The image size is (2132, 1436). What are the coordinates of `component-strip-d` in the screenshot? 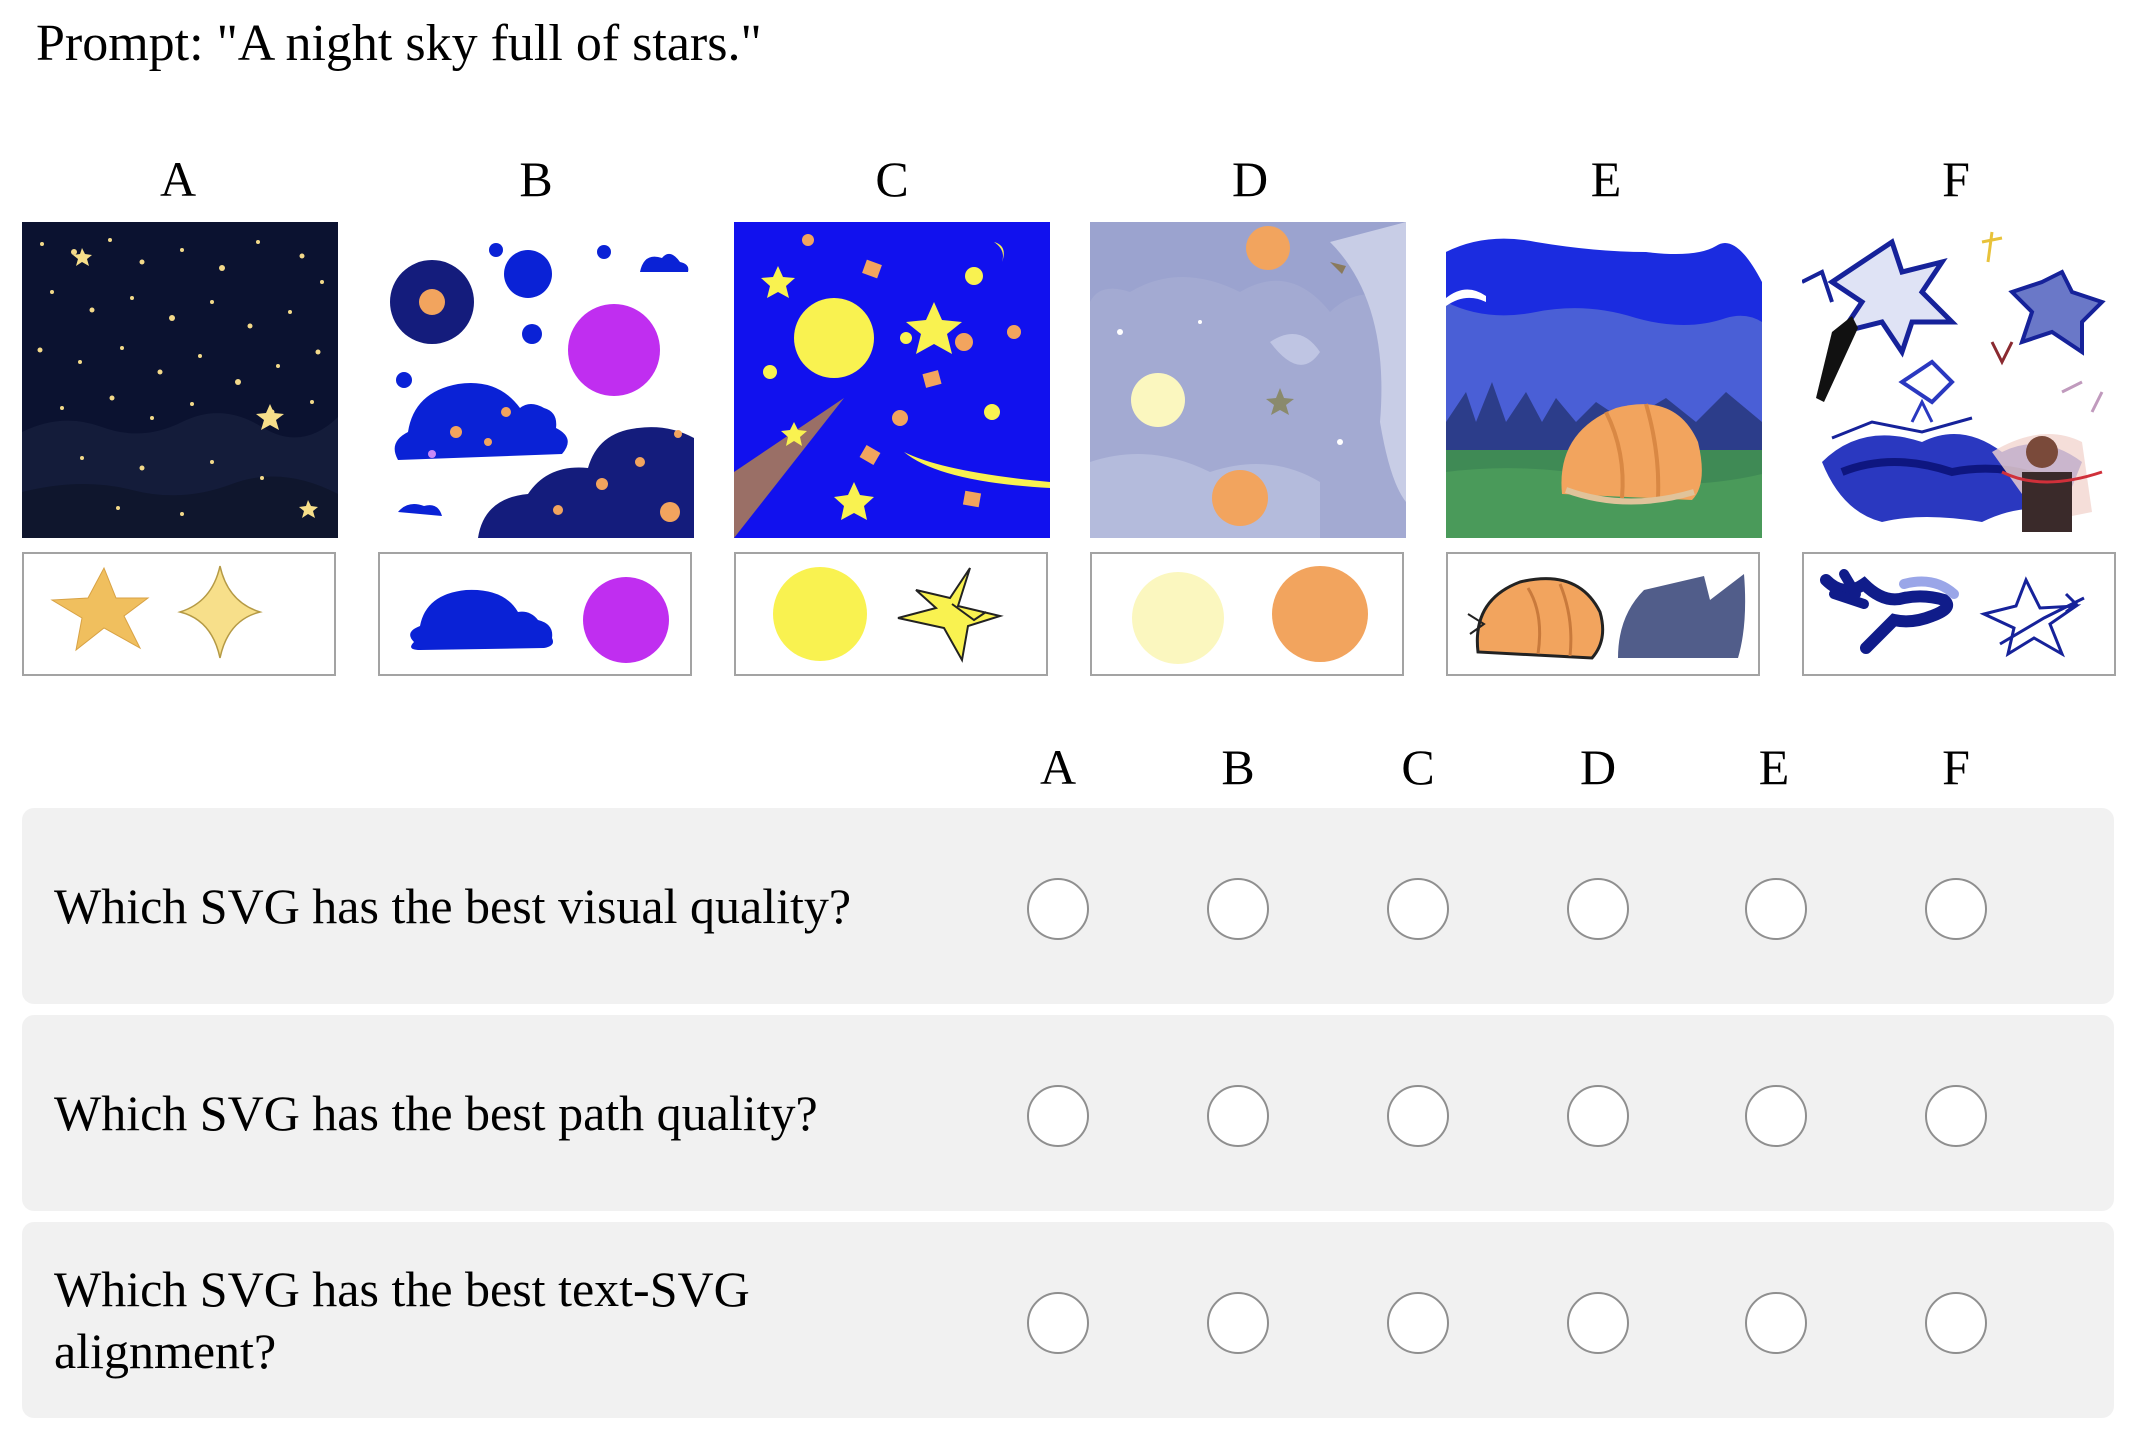 It's located at (1247, 614).